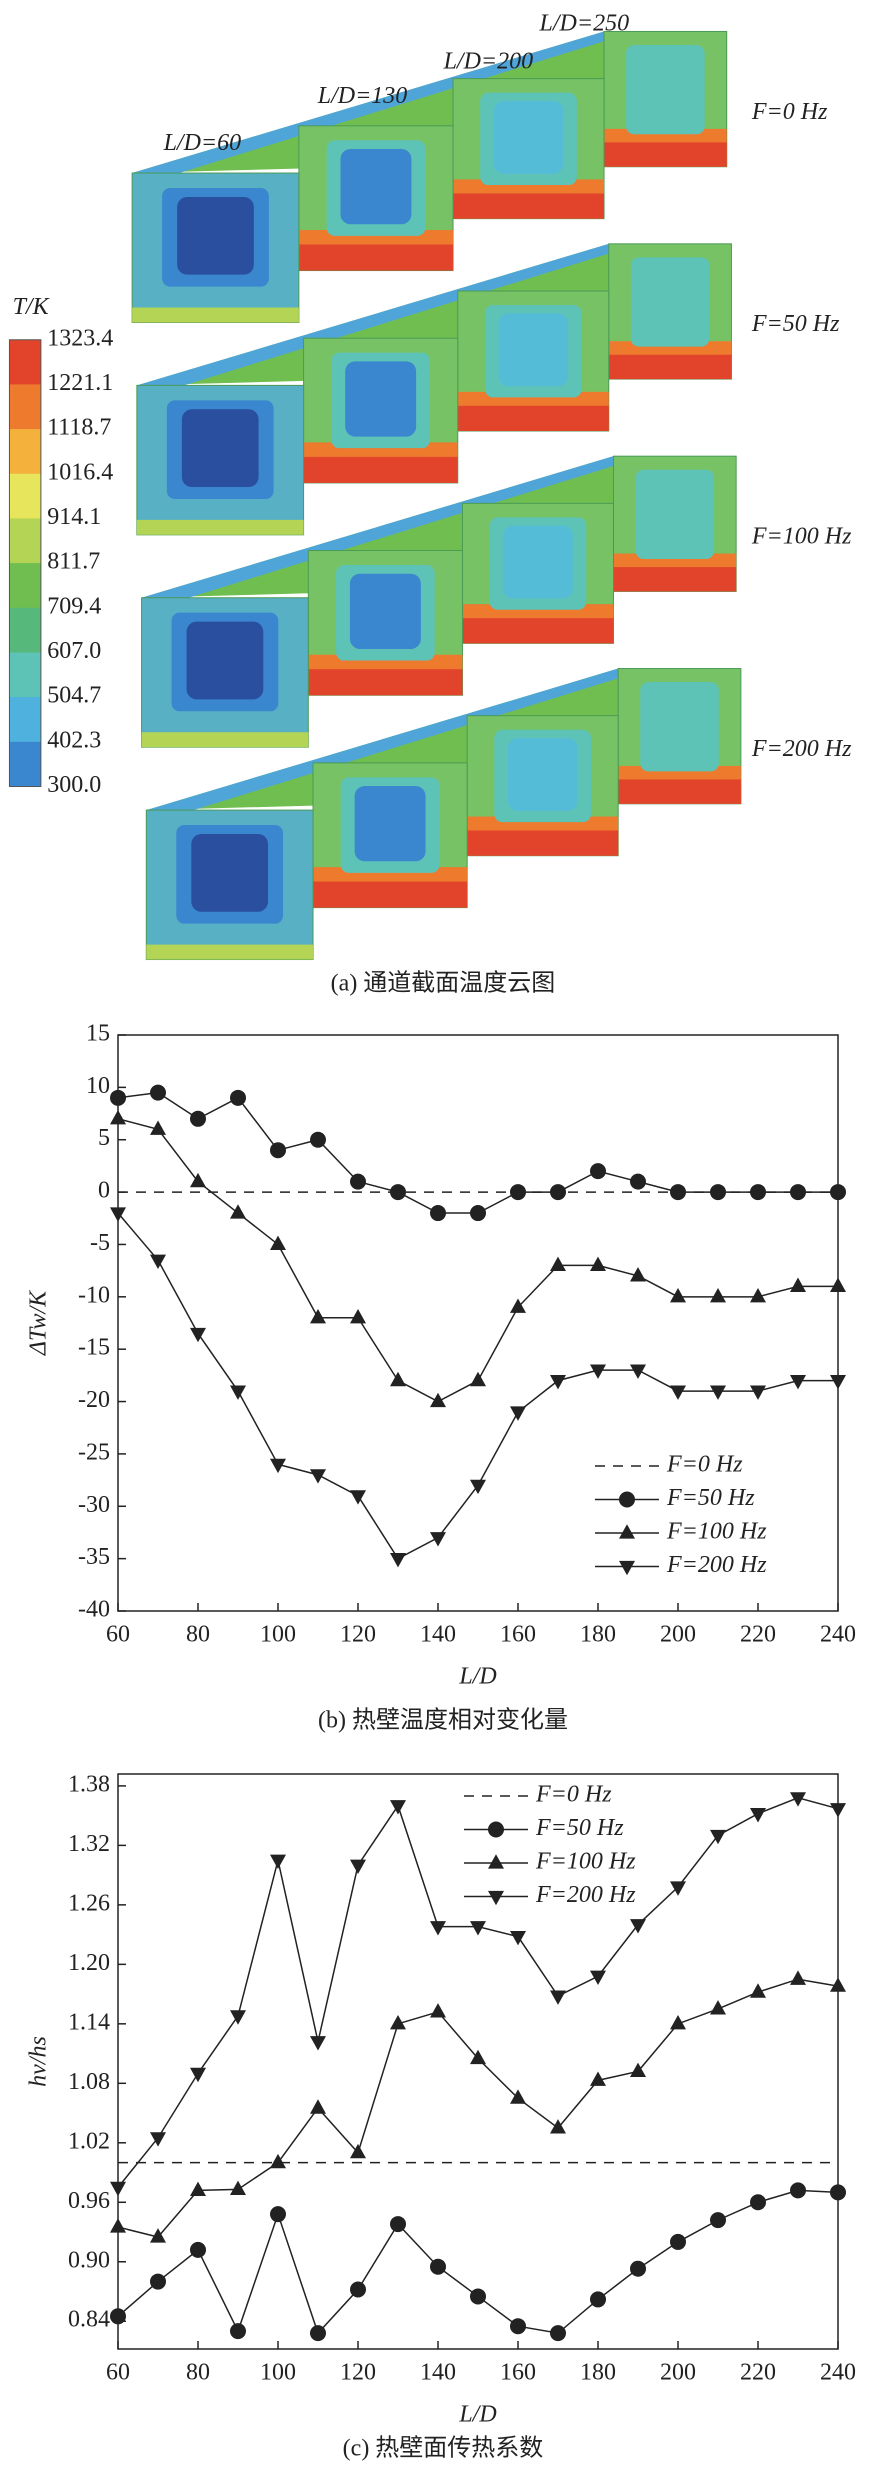  What do you see at coordinates (80, 338) in the screenshot?
I see `colorbar-label: 1323.4` at bounding box center [80, 338].